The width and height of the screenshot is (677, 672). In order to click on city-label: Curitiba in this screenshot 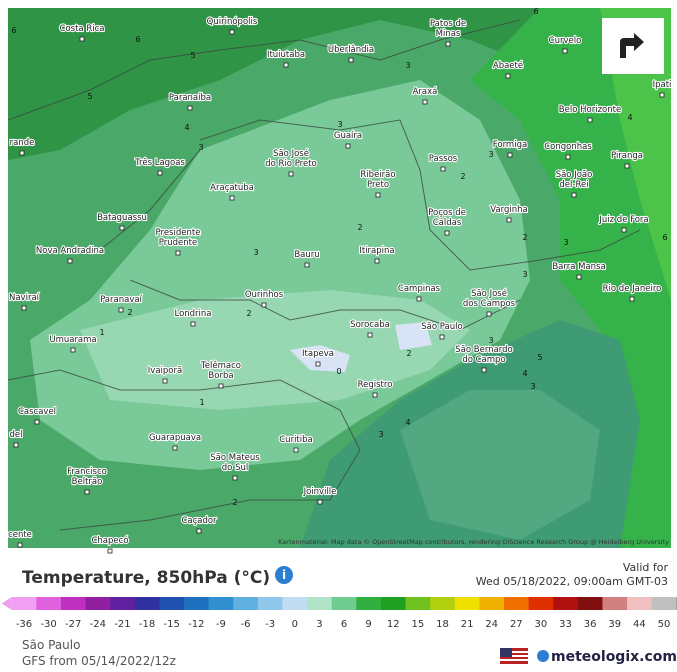, I will do `click(295, 440)`.